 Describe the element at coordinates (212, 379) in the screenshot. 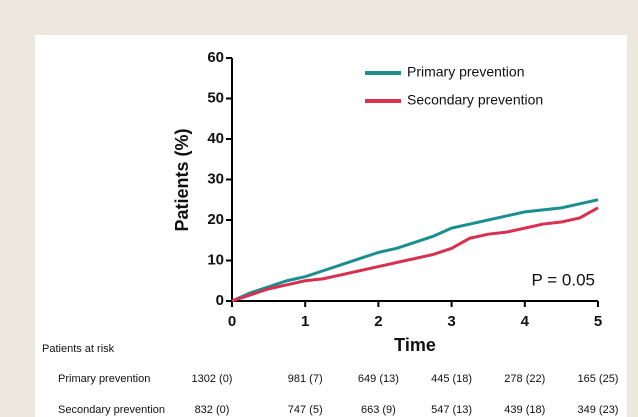

I see `risk-value: 1302 (0)` at that location.